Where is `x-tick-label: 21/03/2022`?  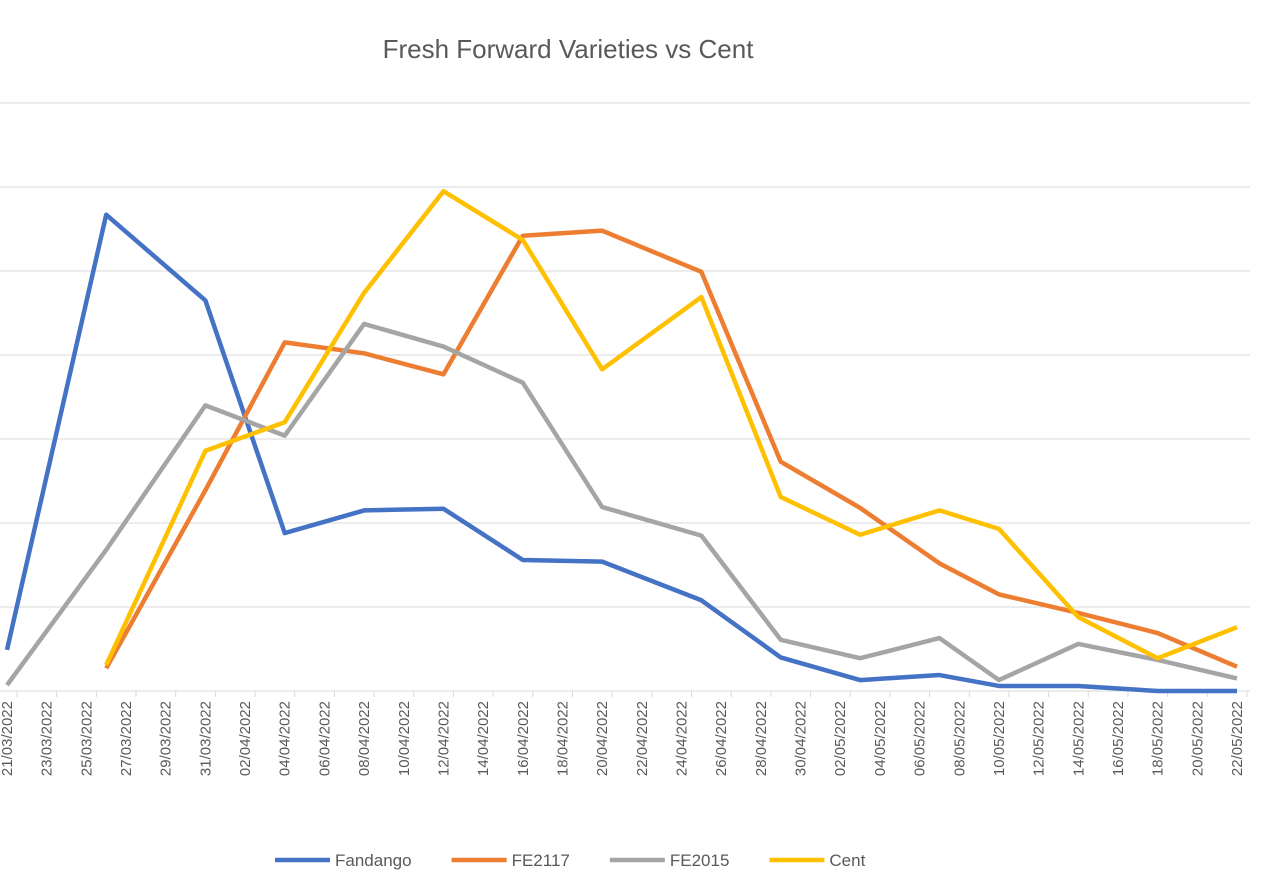 x-tick-label: 21/03/2022 is located at coordinates (8, 738).